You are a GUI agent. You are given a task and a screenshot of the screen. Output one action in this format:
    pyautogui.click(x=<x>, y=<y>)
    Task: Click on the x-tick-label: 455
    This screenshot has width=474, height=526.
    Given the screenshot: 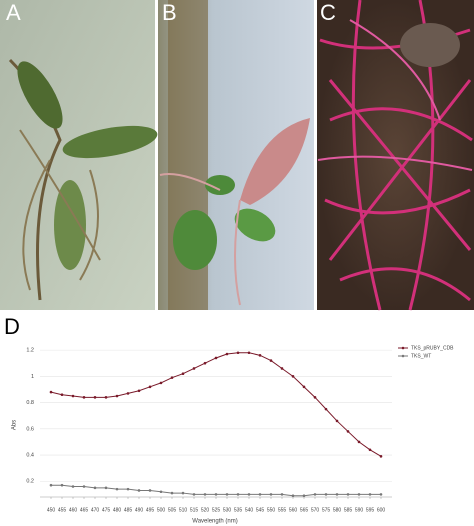 What is the action you would take?
    pyautogui.click(x=62, y=510)
    